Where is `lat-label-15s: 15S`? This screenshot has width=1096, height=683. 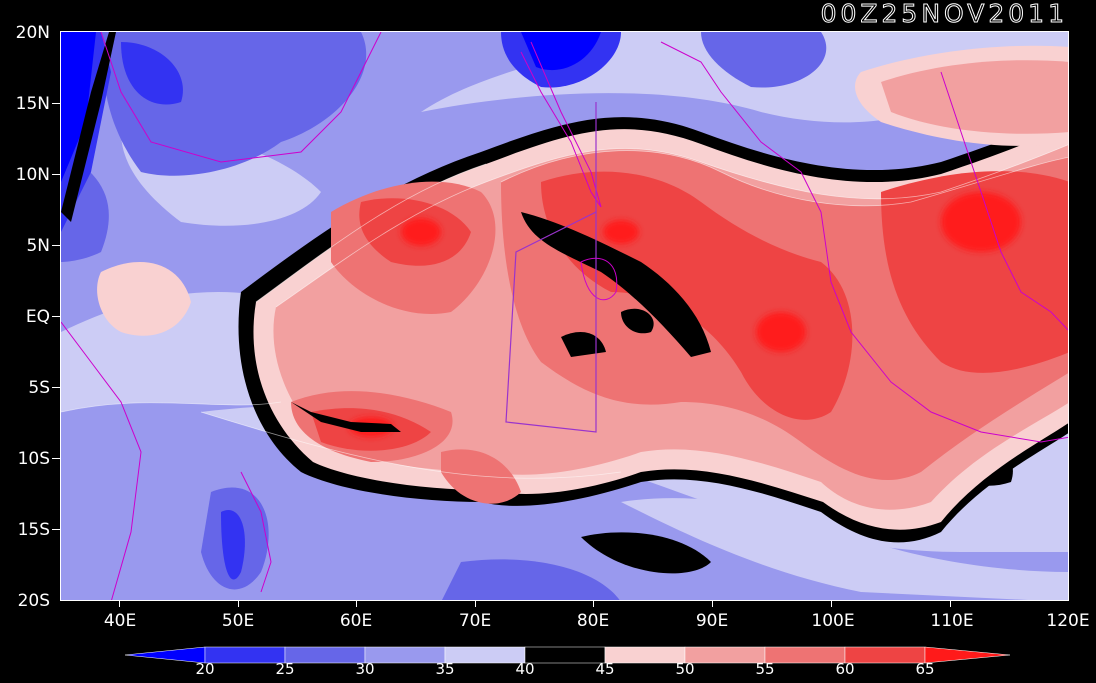 lat-label-15s: 15S is located at coordinates (33, 530).